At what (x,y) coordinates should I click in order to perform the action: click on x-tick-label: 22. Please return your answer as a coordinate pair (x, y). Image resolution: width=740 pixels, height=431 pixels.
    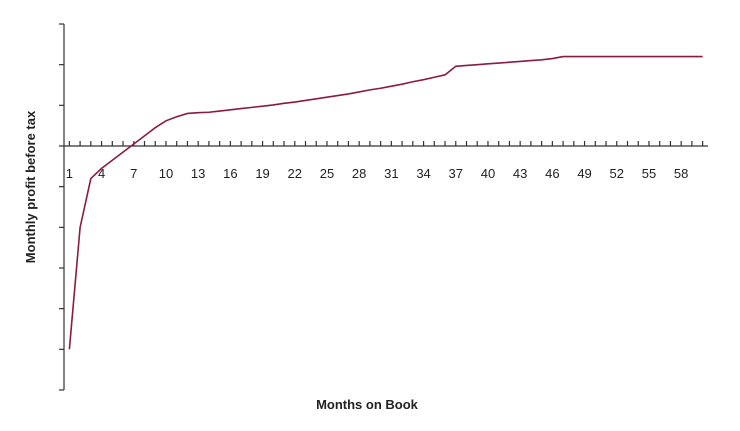
    Looking at the image, I should click on (295, 173).